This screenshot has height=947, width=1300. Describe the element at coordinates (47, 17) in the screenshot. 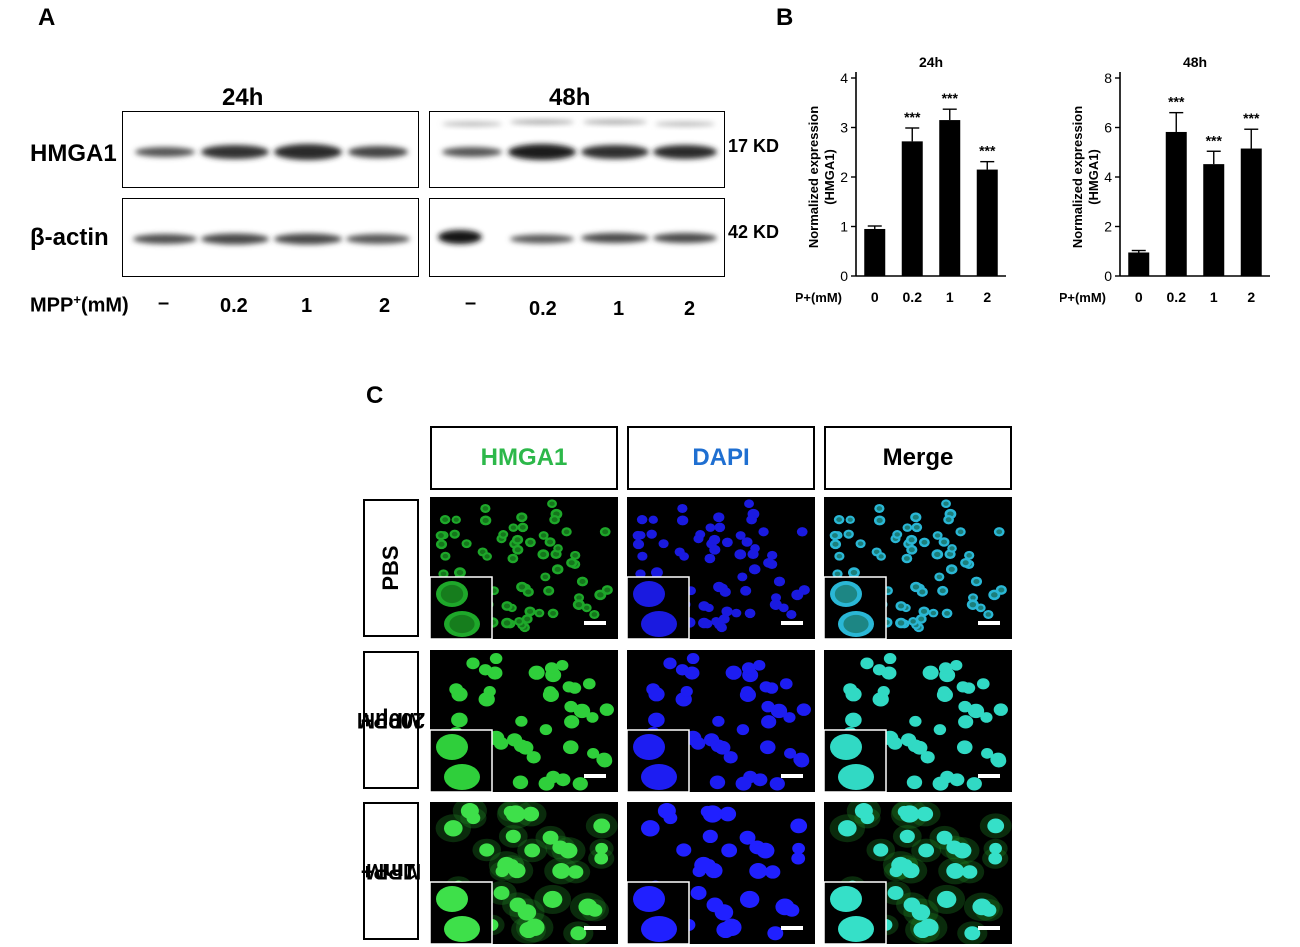

I see `panel-label-a: A` at that location.